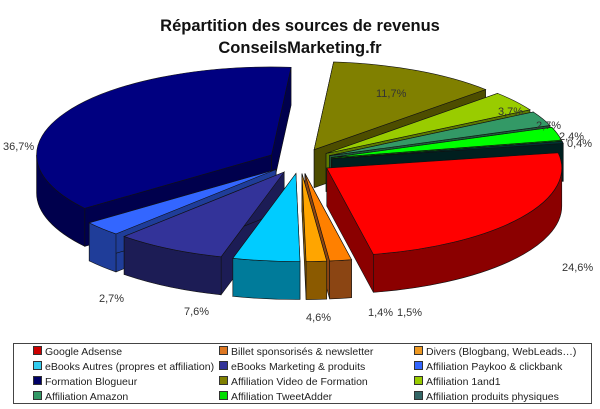 This screenshot has height=409, width=600. I want to click on legend-label: Affiliation produits physiques, so click(492, 397).